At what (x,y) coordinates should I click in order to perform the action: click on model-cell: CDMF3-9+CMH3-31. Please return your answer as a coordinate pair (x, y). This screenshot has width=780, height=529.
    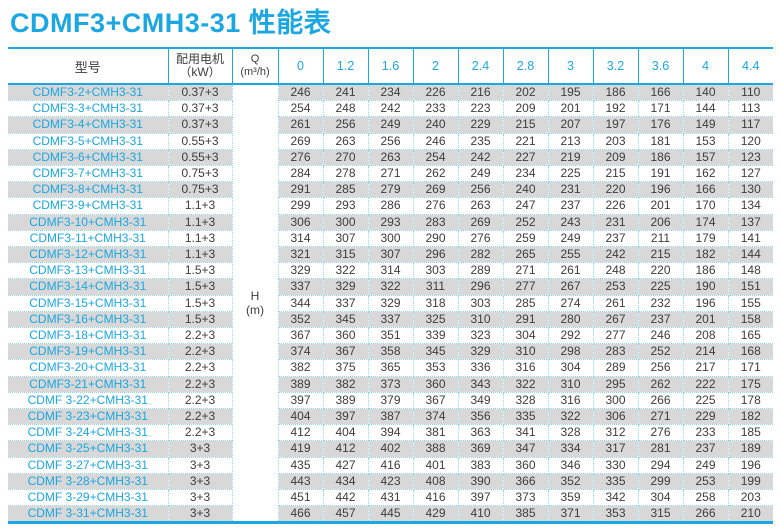
    Looking at the image, I should click on (88, 206).